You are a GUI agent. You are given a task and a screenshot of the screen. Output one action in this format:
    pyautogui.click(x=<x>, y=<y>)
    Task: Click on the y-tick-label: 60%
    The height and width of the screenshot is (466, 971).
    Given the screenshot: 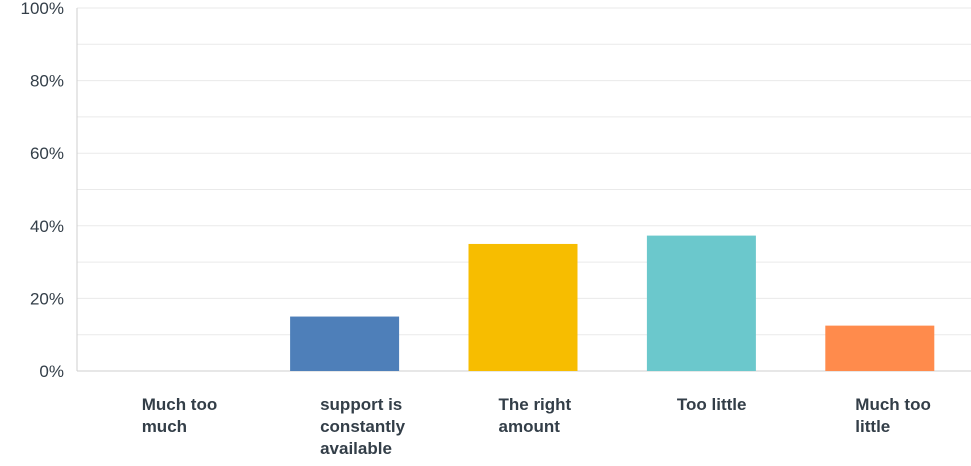 What is the action you would take?
    pyautogui.click(x=47, y=153)
    